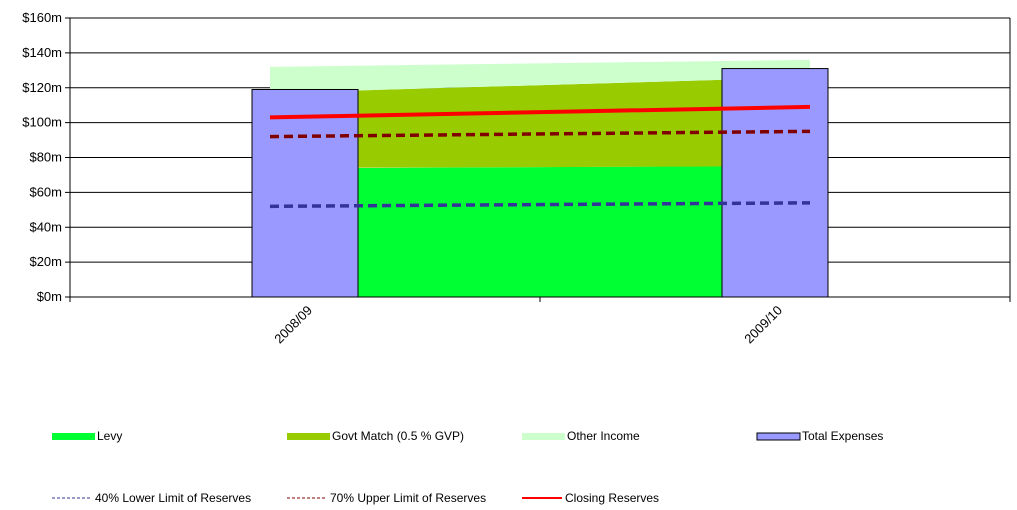 Image resolution: width=1017 pixels, height=510 pixels. What do you see at coordinates (528, 325) in the screenshot?
I see `x-tick-labels: 2008/09 2009/10` at bounding box center [528, 325].